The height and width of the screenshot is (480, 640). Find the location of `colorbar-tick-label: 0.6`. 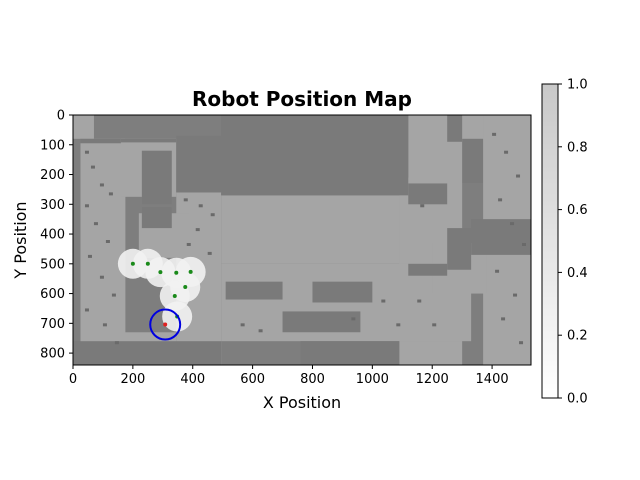

colorbar-tick-label: 0.6 is located at coordinates (577, 210).